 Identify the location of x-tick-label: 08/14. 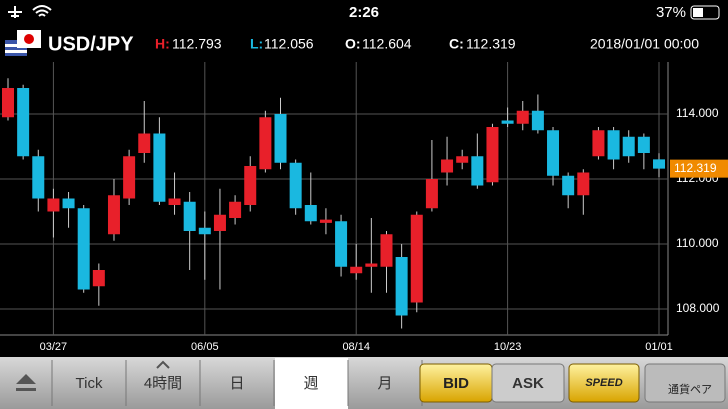
(356, 347).